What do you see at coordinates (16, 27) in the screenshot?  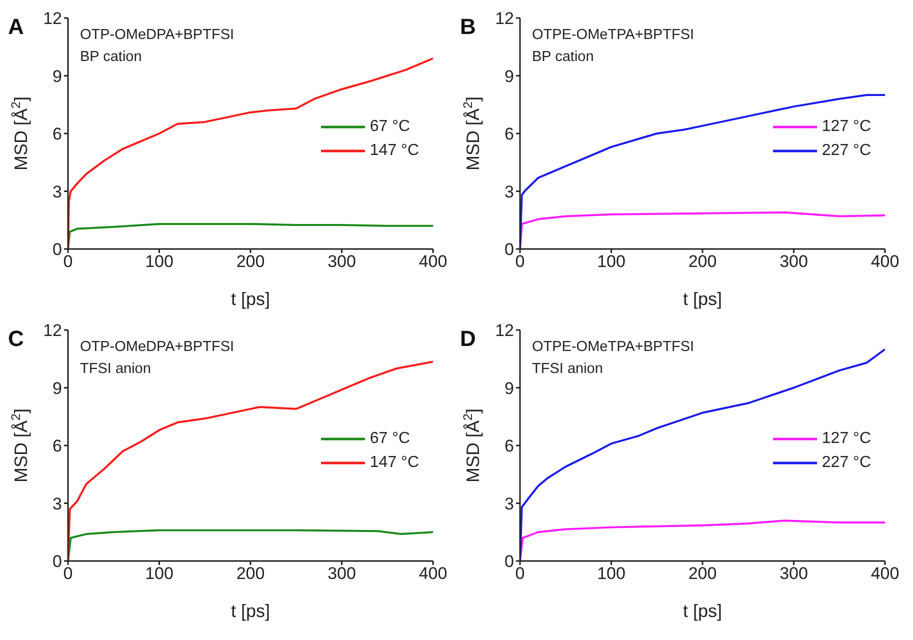 I see `chart-title: A` at bounding box center [16, 27].